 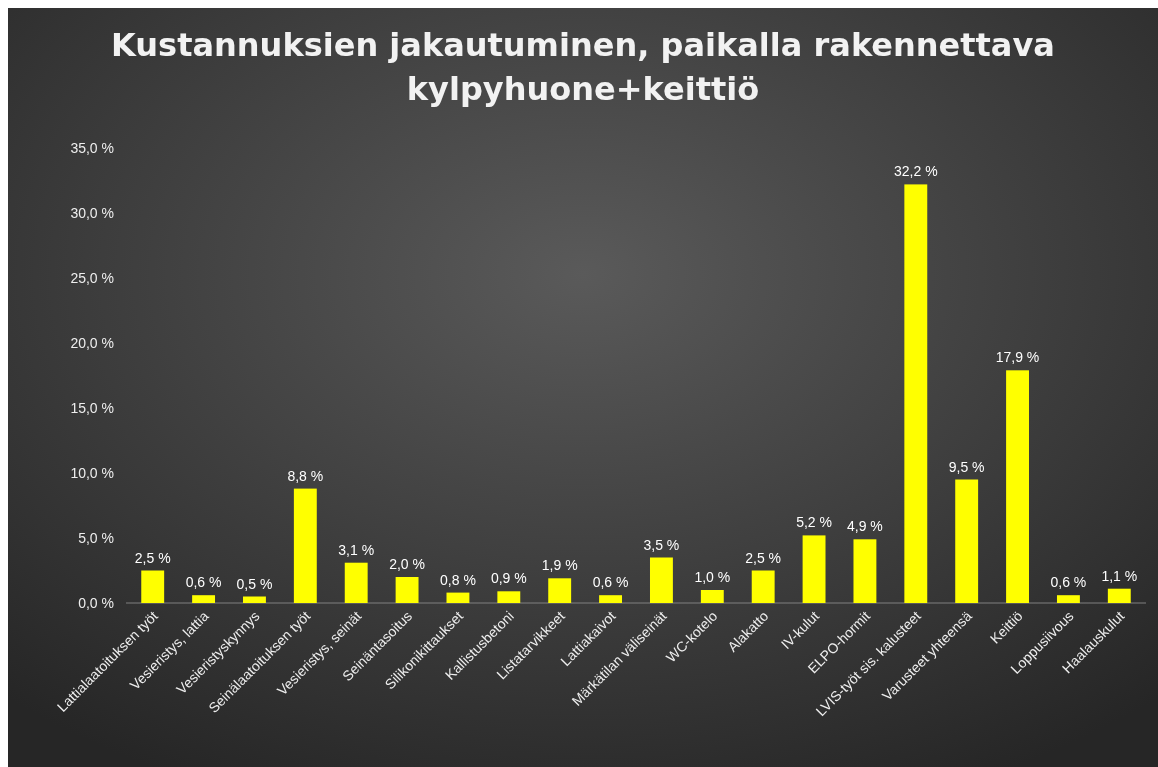 I want to click on y-tick-label: 35,0 %, so click(x=92, y=147).